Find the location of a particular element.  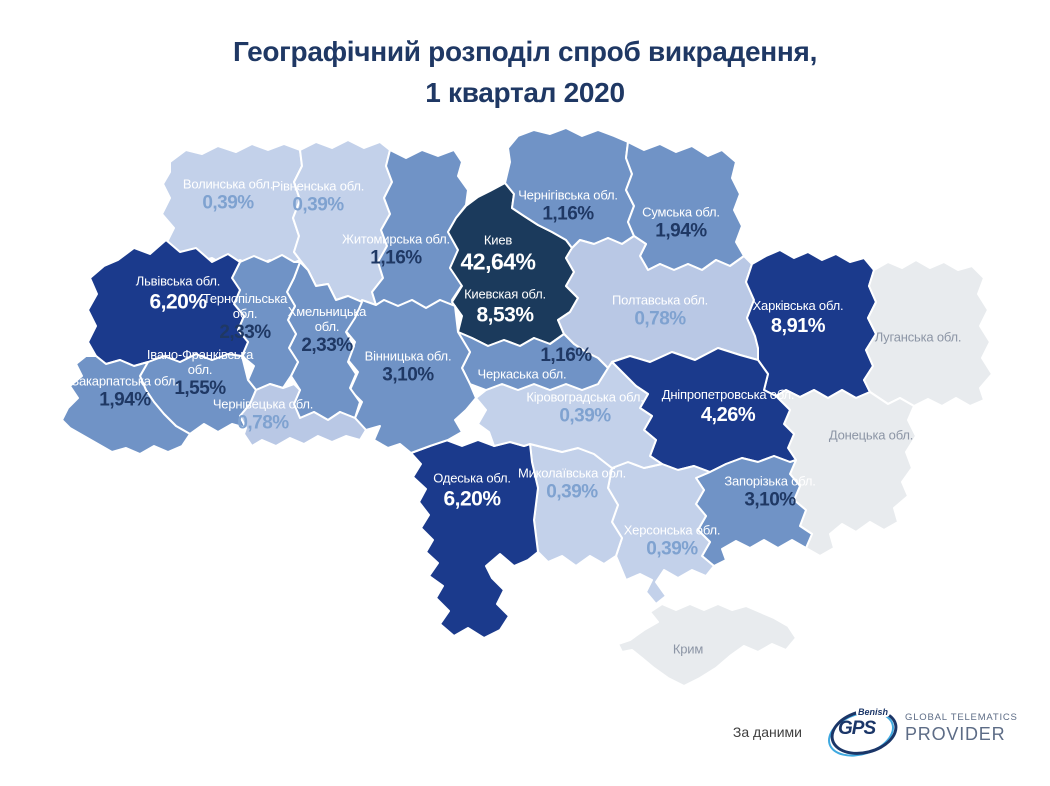

benish-gps-logo: GPS Benish is located at coordinates (862, 733).